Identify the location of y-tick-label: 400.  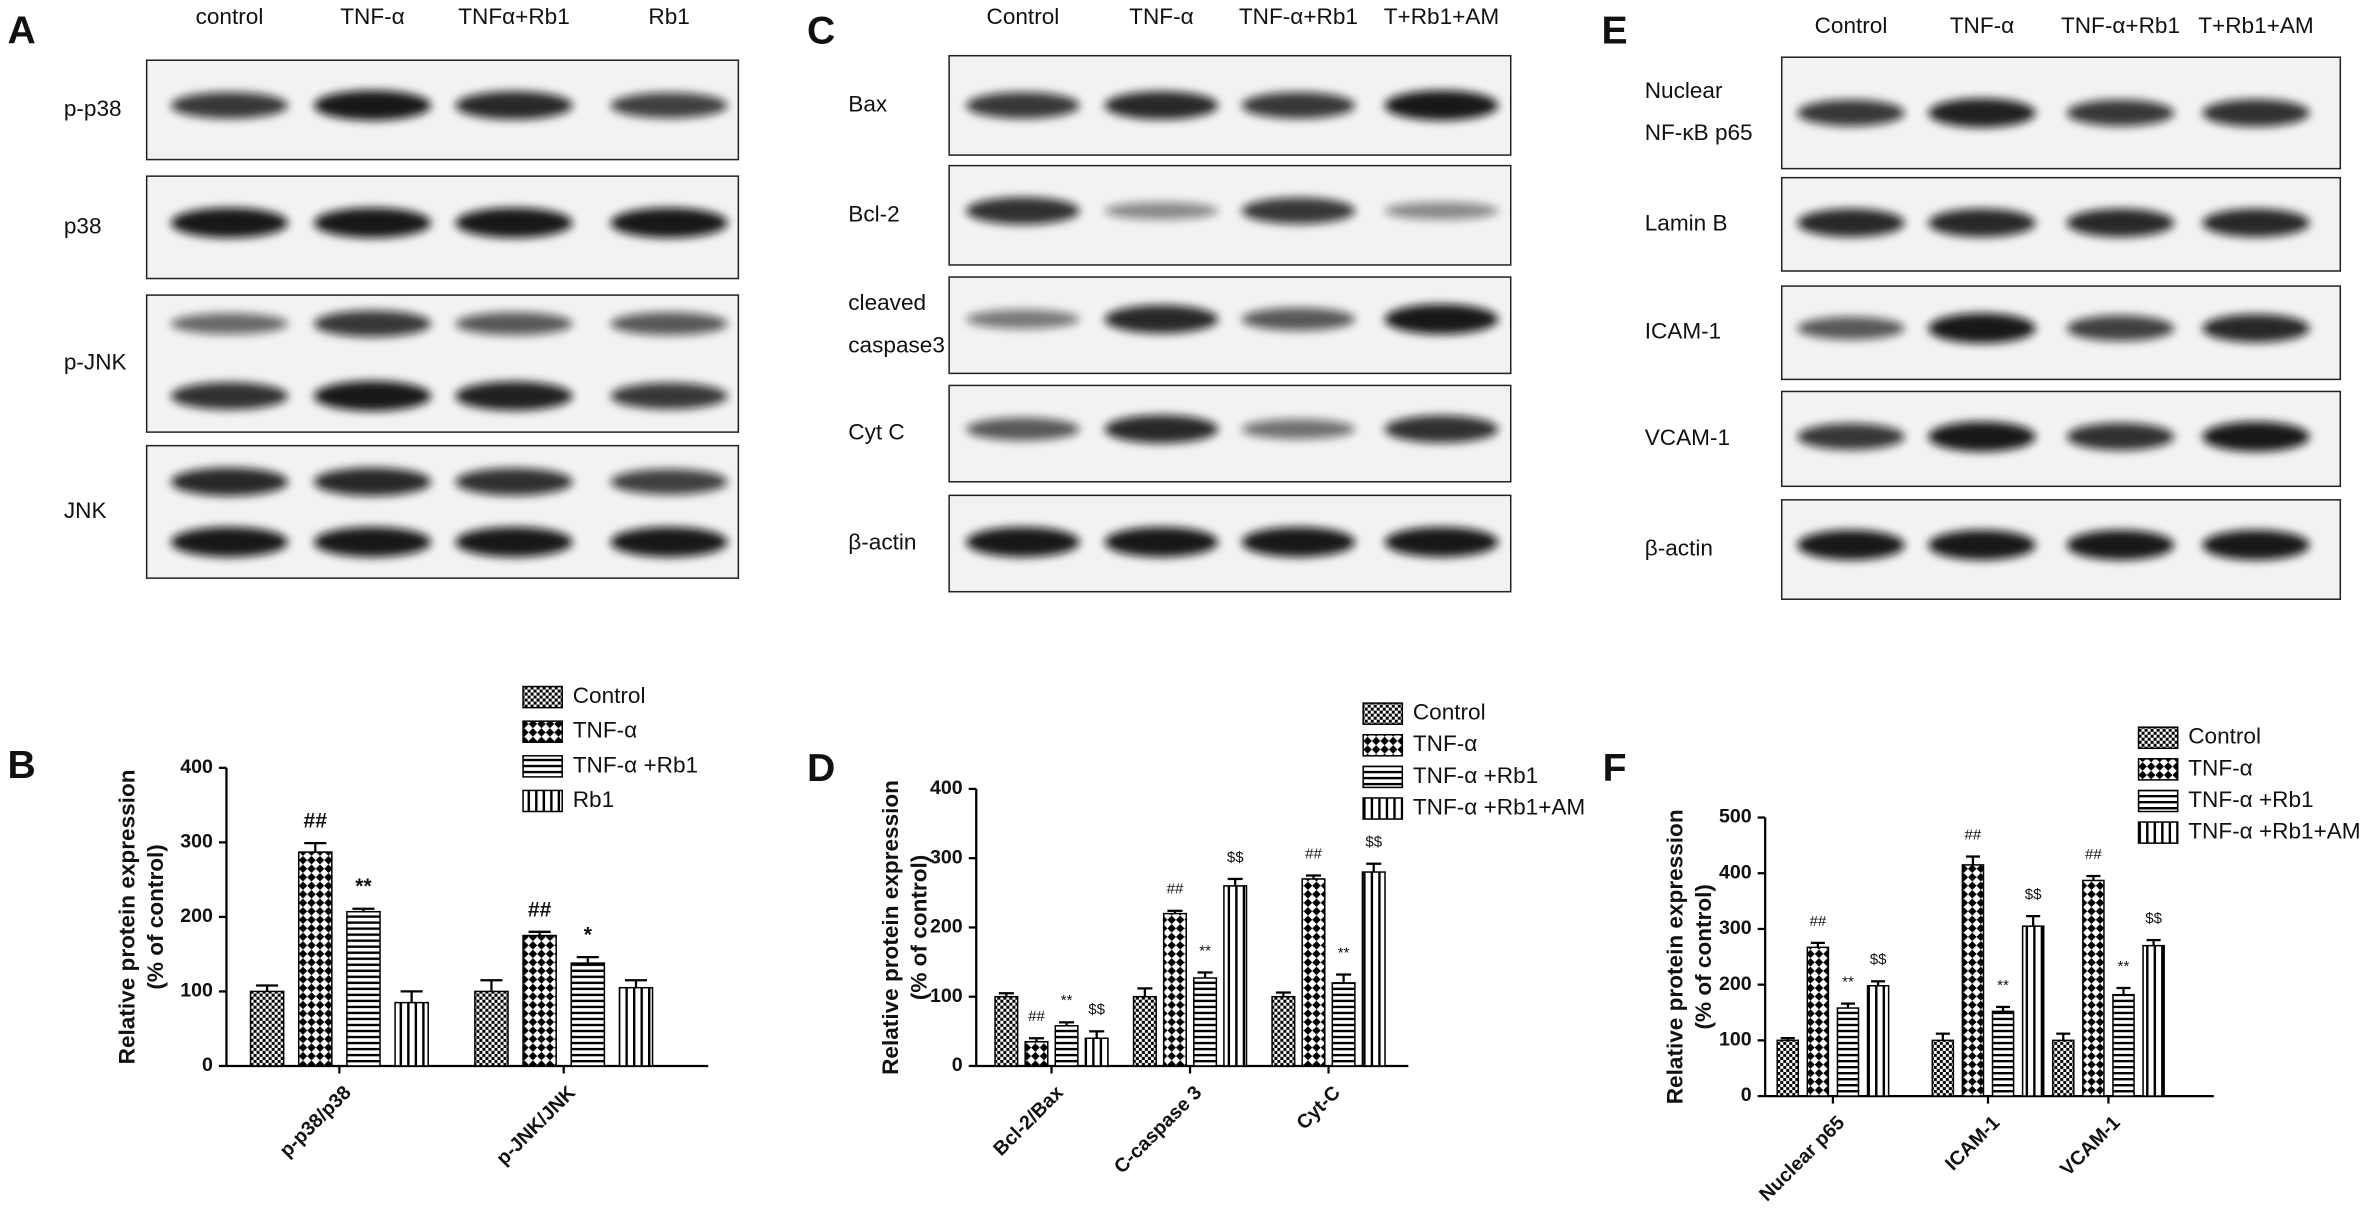
(1735, 872).